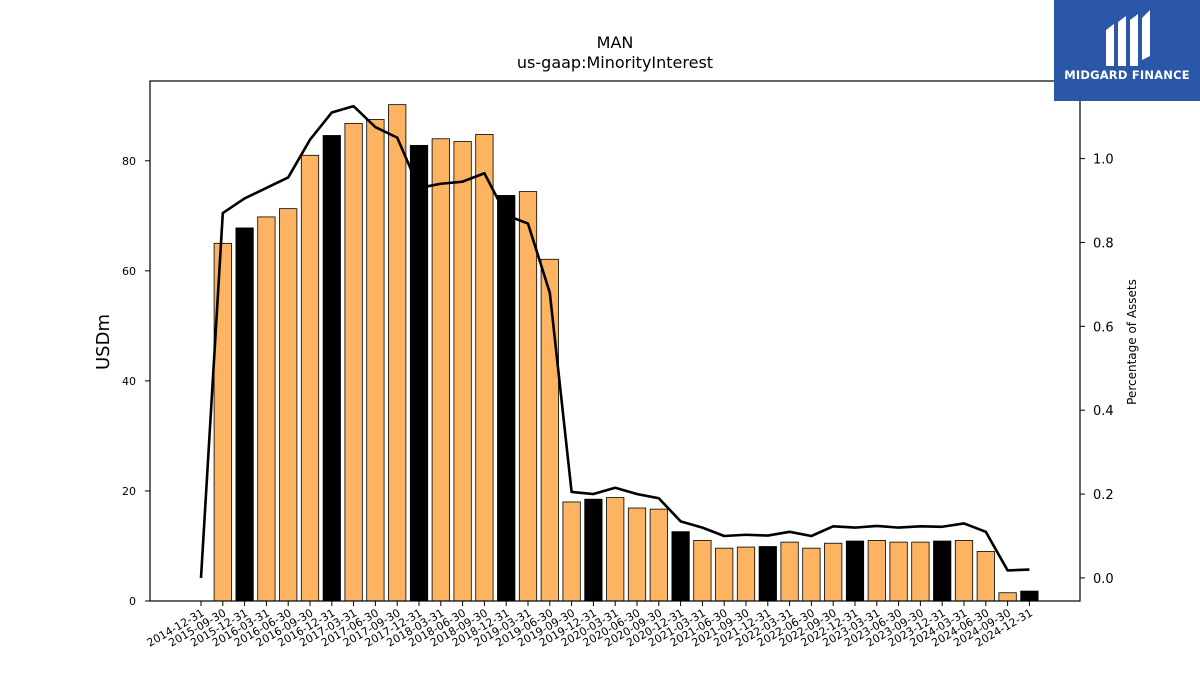 The width and height of the screenshot is (1200, 675). I want to click on y-axis-ticks: 0 20 40 60 80, so click(136, 381).